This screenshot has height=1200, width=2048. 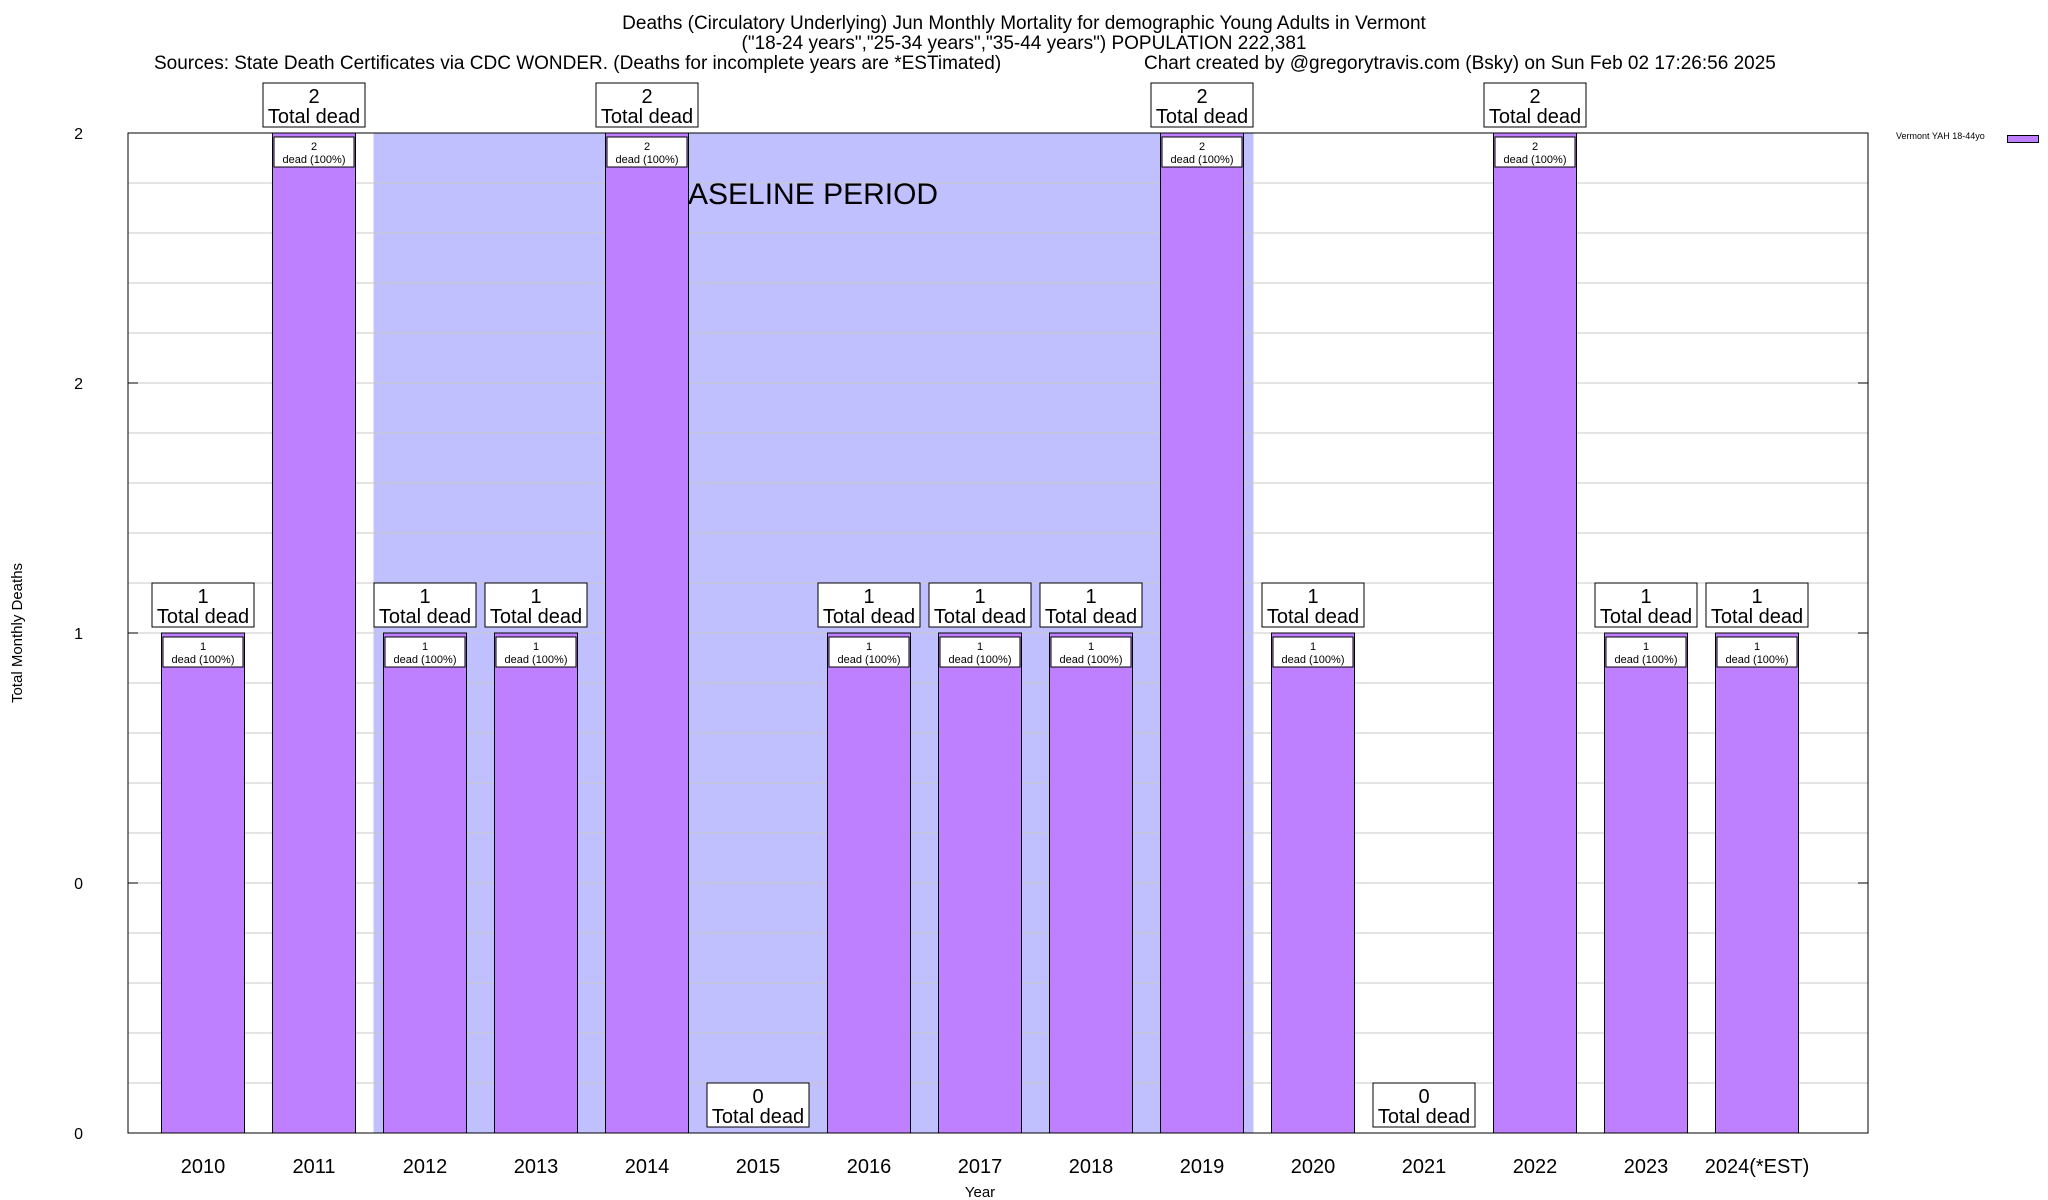 I want to click on x-axis-title: Year, so click(x=980, y=1192).